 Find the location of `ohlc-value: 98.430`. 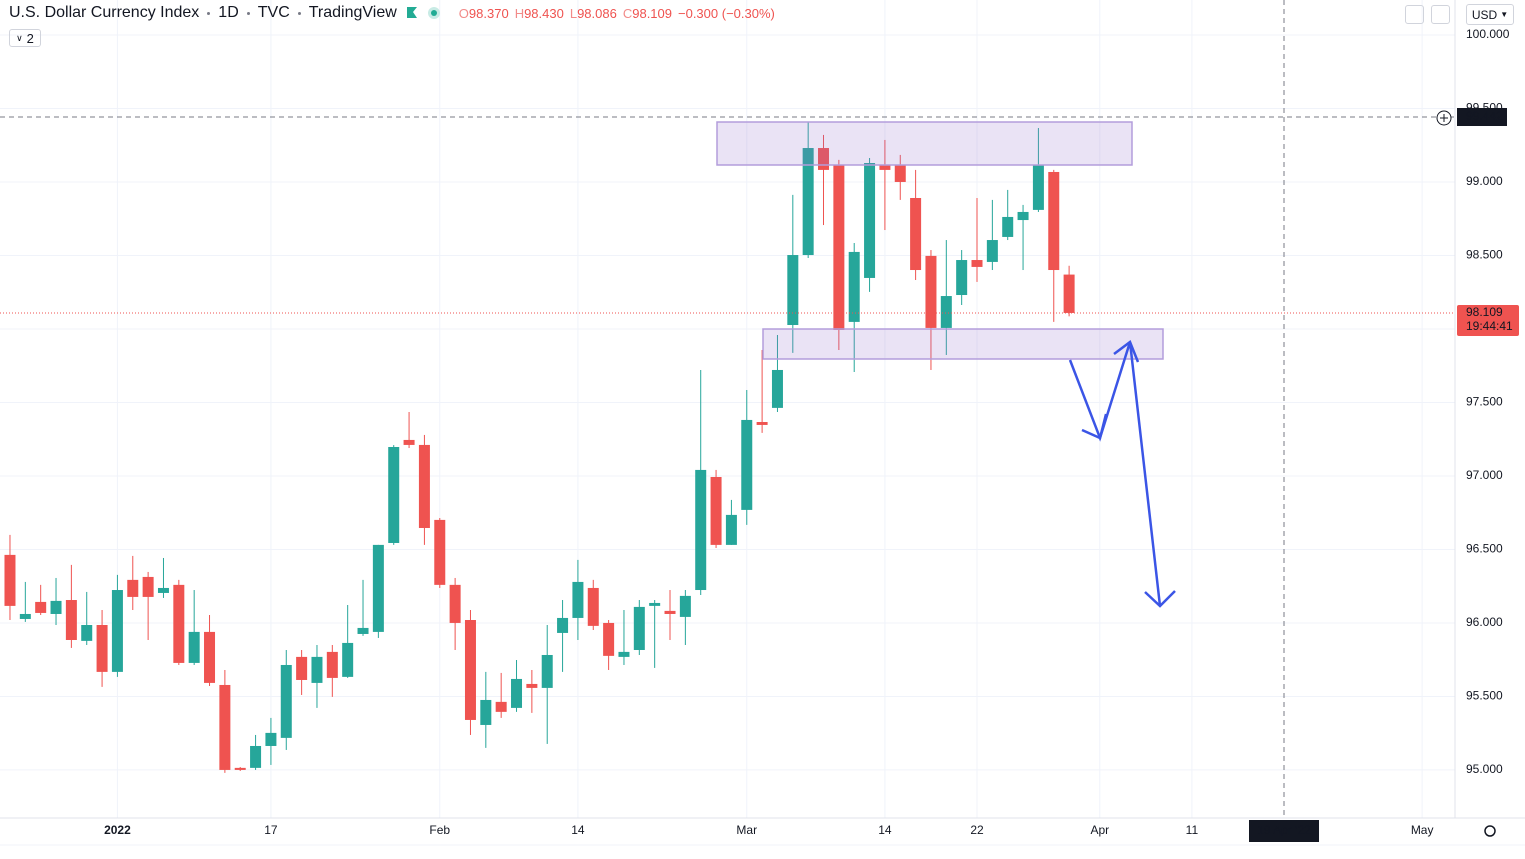

ohlc-value: 98.430 is located at coordinates (544, 13).